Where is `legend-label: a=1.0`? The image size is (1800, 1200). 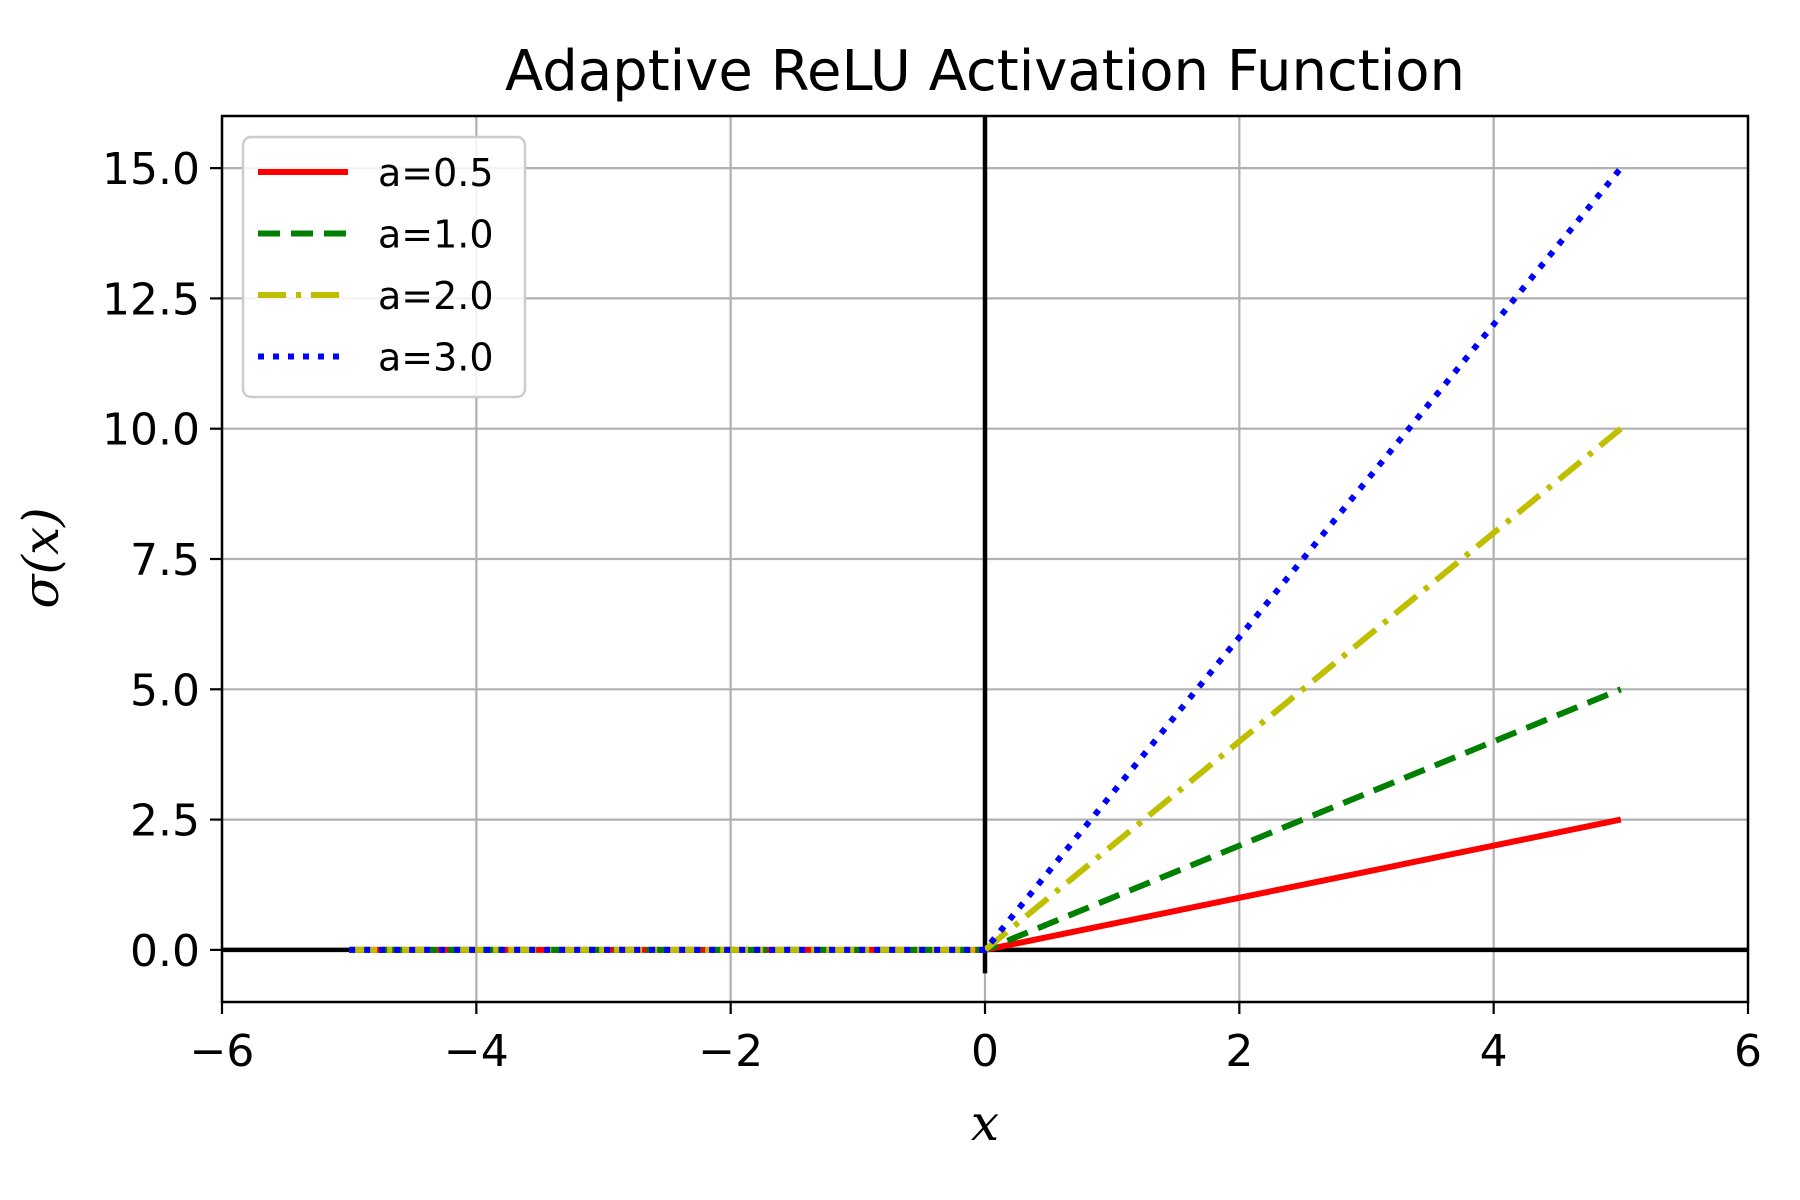
legend-label: a=1.0 is located at coordinates (436, 235).